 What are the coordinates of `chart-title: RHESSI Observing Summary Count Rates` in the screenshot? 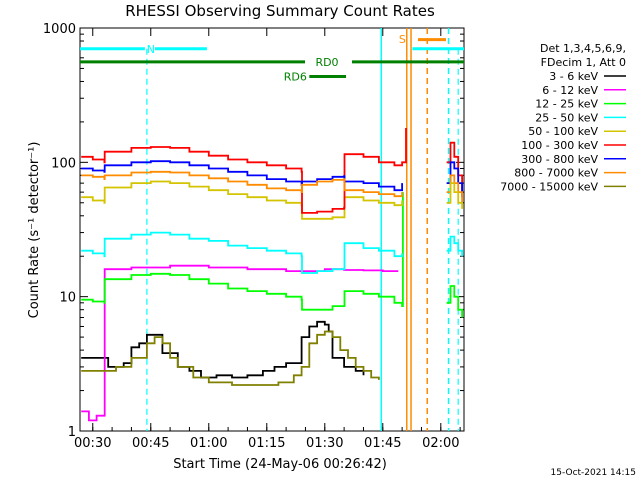 It's located at (280, 11).